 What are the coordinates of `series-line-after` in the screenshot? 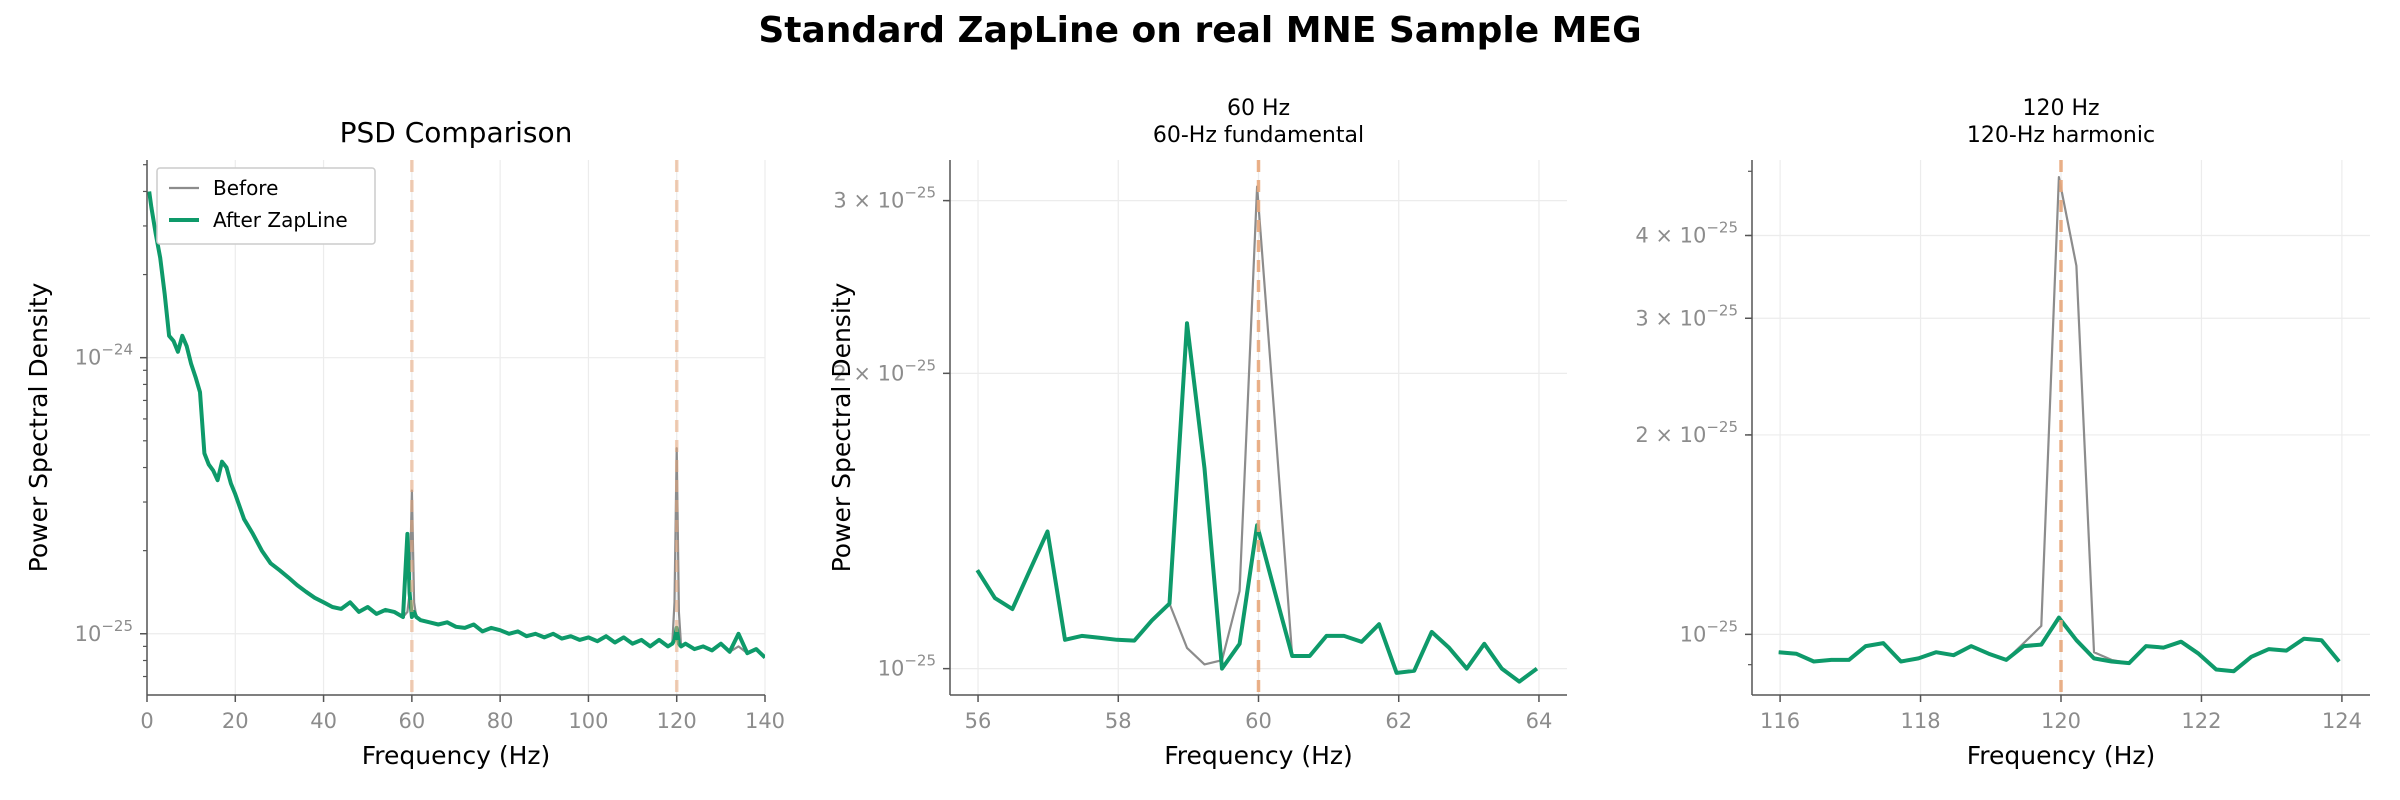 It's located at (2059, 644).